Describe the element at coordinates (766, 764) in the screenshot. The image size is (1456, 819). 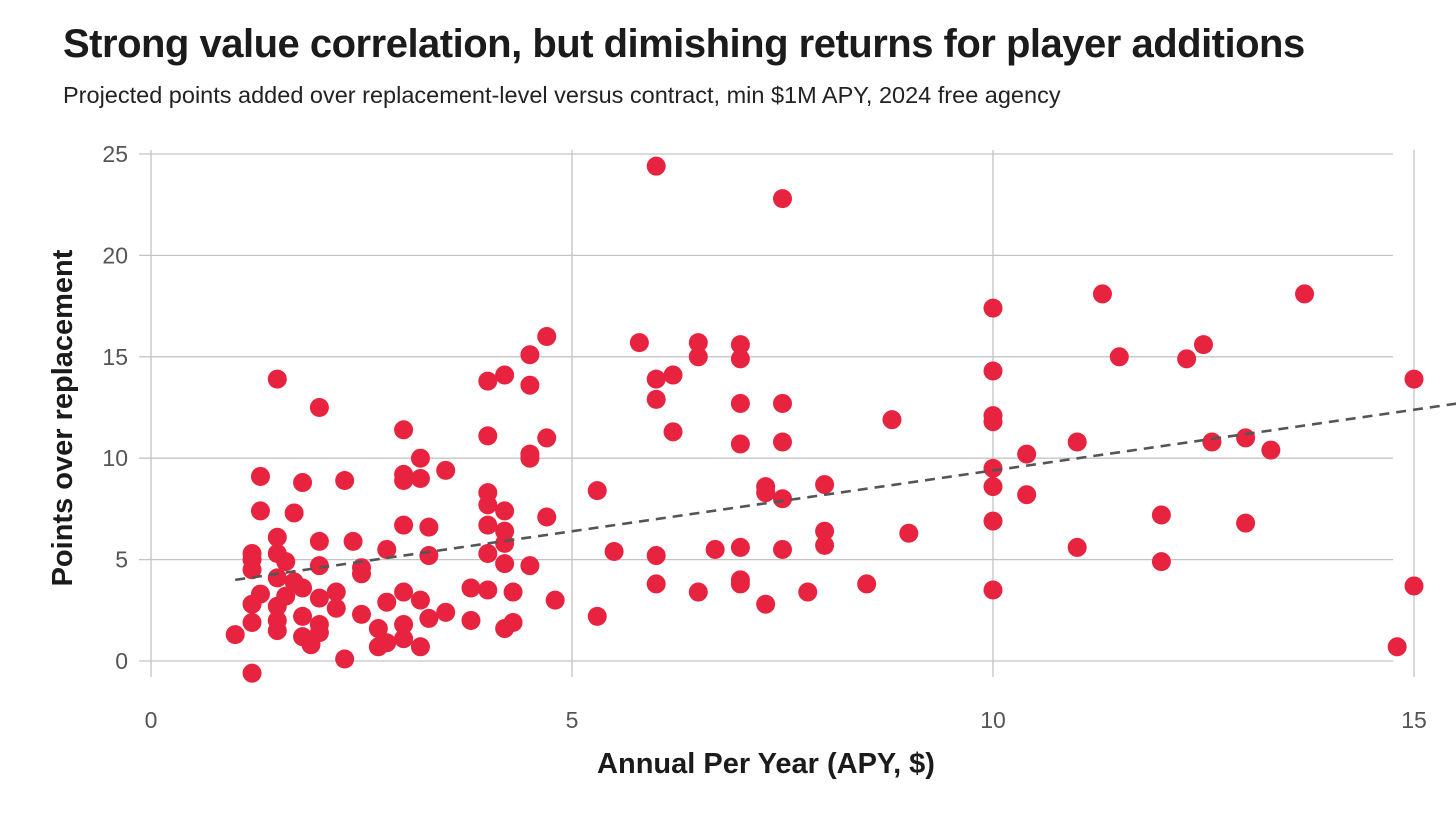
I see `x-axis-title: Annual Per Year (APY, $)` at that location.